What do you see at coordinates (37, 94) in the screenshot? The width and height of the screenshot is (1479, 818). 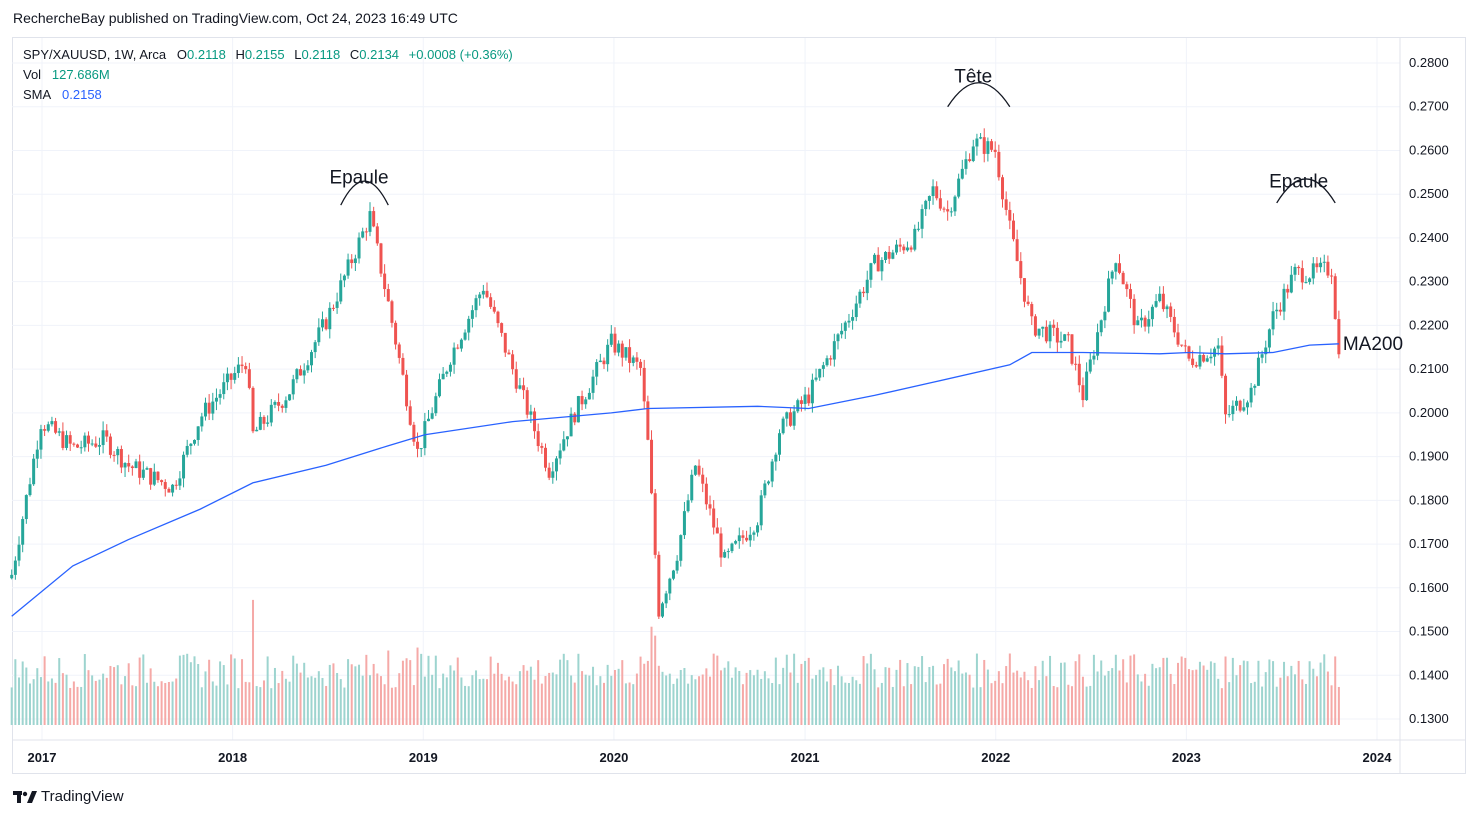 I see `legend-sma-label: SMA` at bounding box center [37, 94].